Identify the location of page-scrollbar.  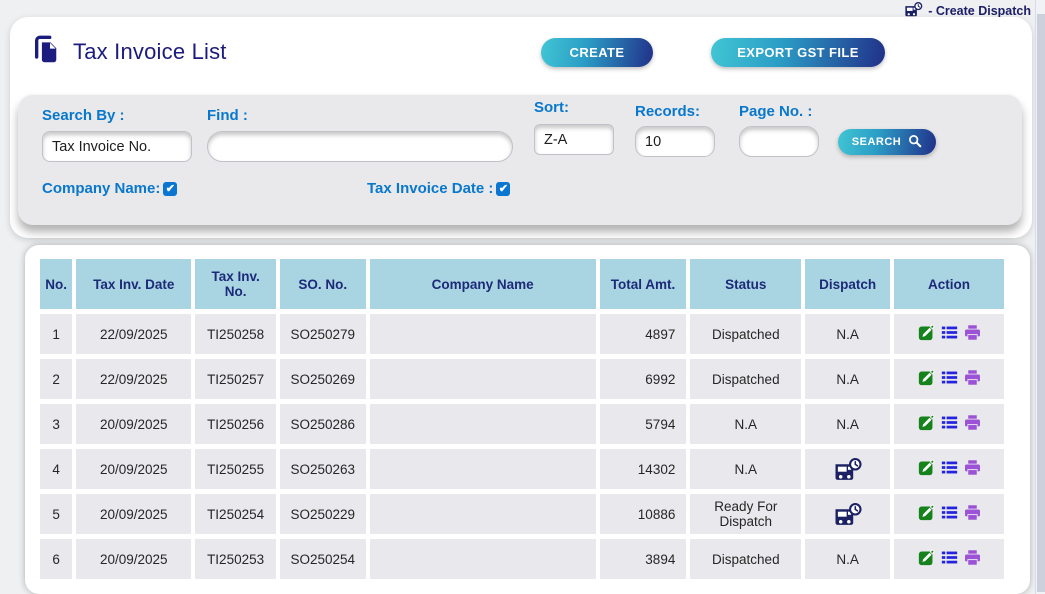
(1040, 297).